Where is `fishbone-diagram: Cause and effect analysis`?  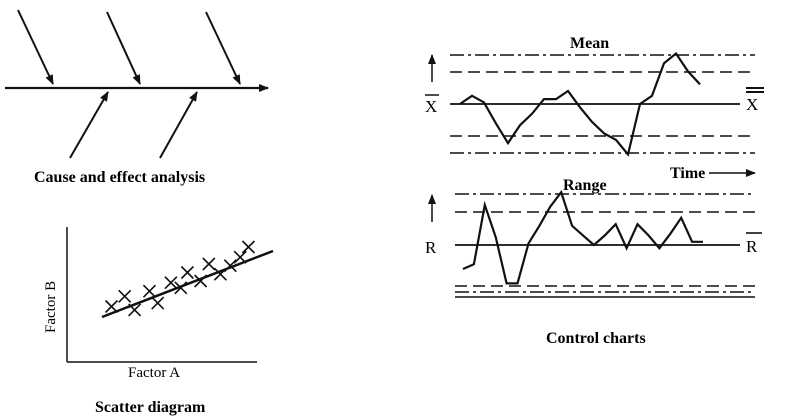
fishbone-diagram: Cause and effect analysis is located at coordinates (137, 97).